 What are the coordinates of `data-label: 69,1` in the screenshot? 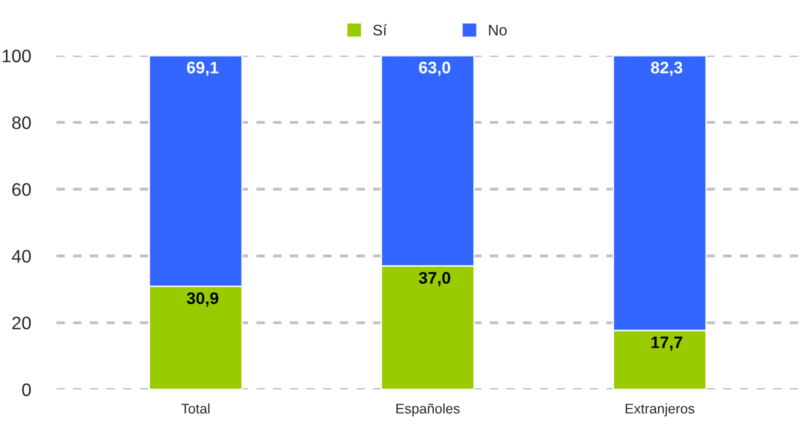 It's located at (202, 69).